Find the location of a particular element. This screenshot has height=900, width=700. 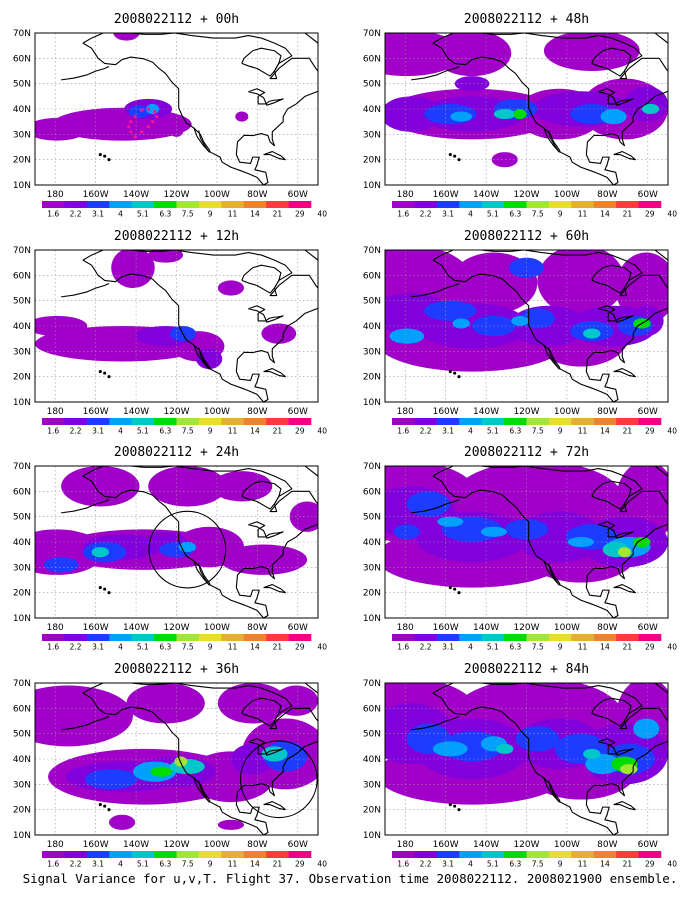

panel-84h-colorbar-label: 7.5 is located at coordinates (538, 864).